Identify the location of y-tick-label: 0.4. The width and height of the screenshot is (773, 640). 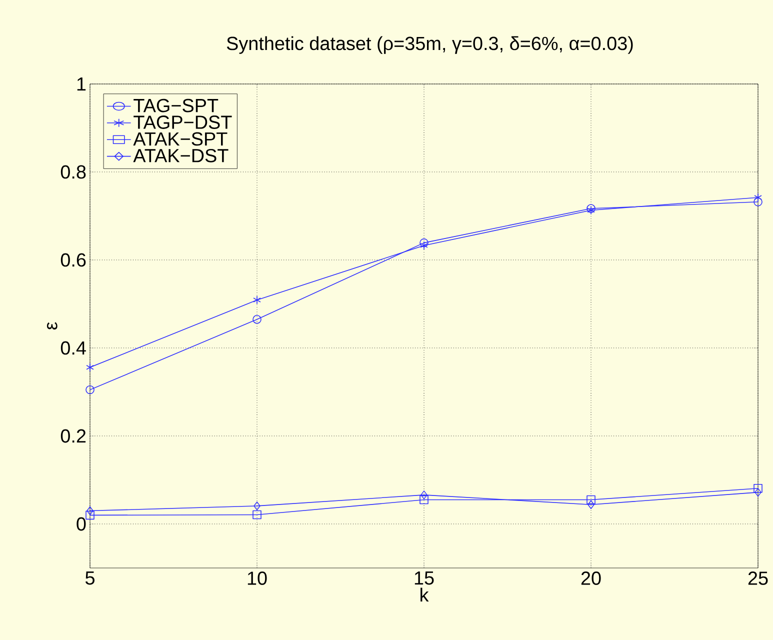
(73, 348).